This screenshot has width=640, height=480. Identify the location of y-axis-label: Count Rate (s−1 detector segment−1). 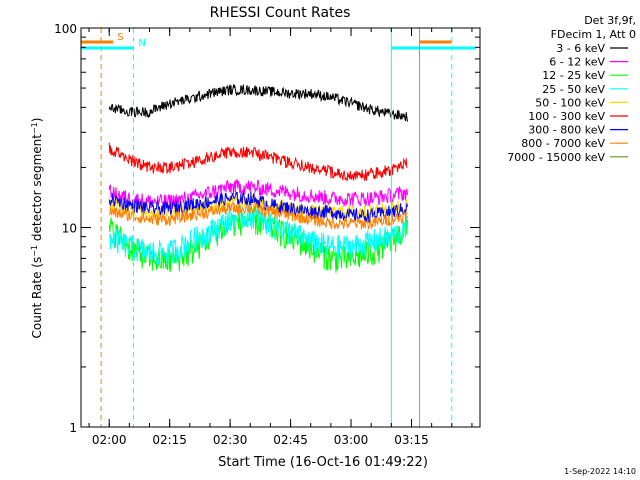
(37, 228).